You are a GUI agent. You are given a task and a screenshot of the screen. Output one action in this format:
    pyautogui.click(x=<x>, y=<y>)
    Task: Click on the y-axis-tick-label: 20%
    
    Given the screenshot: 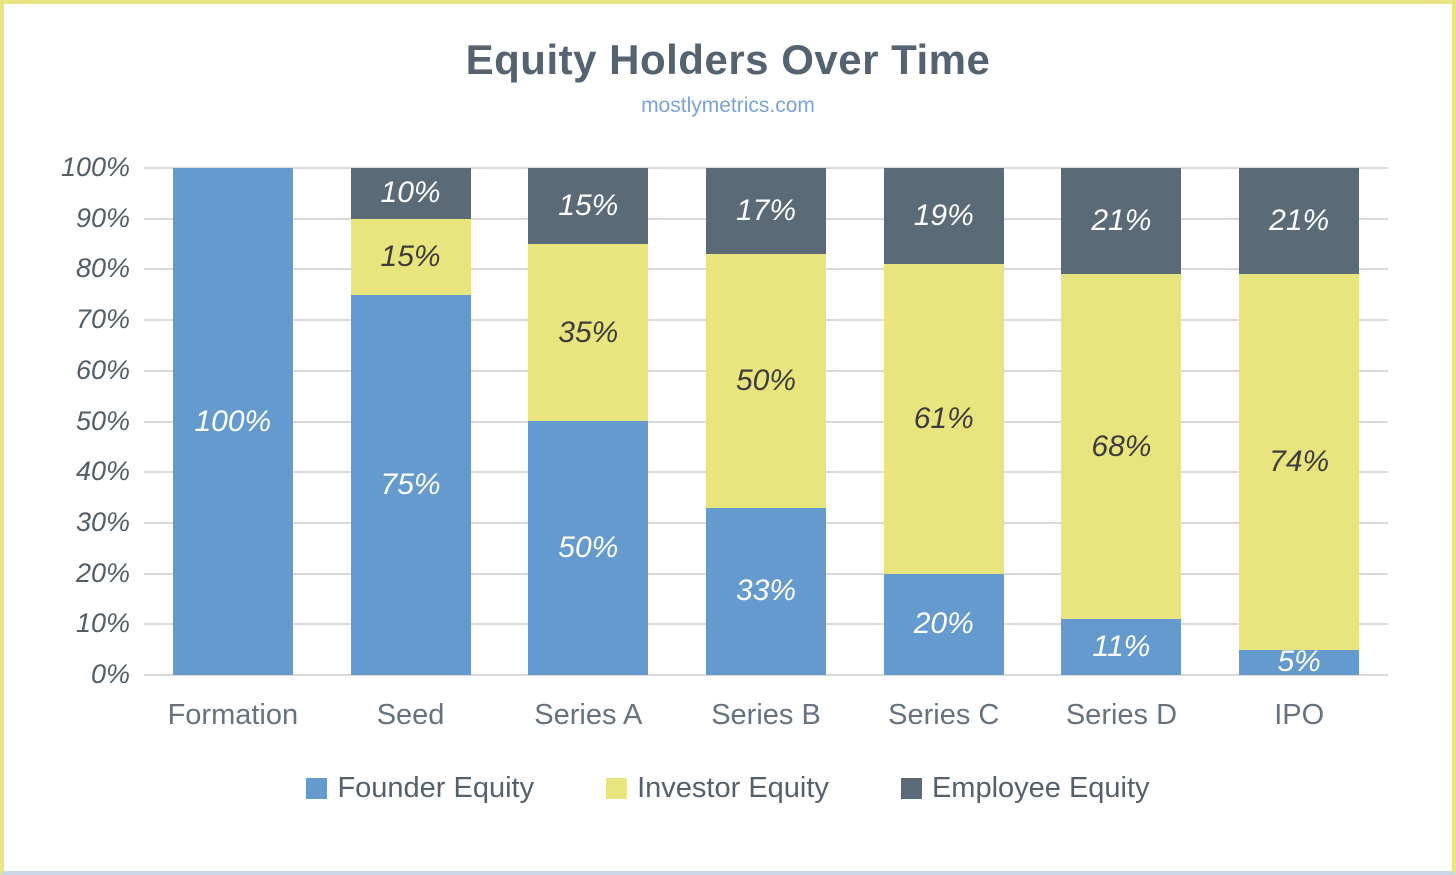 What is the action you would take?
    pyautogui.click(x=102, y=572)
    